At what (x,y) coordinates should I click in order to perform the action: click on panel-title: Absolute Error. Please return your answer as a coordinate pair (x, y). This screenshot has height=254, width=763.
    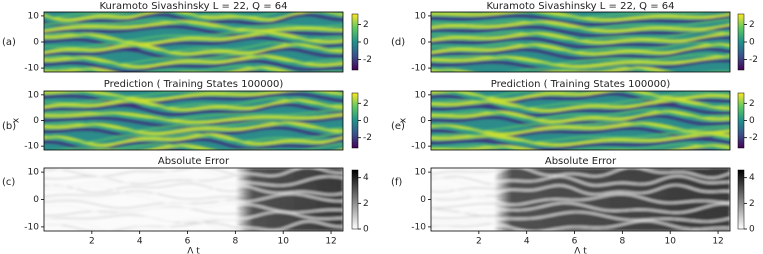
    Looking at the image, I should click on (581, 161).